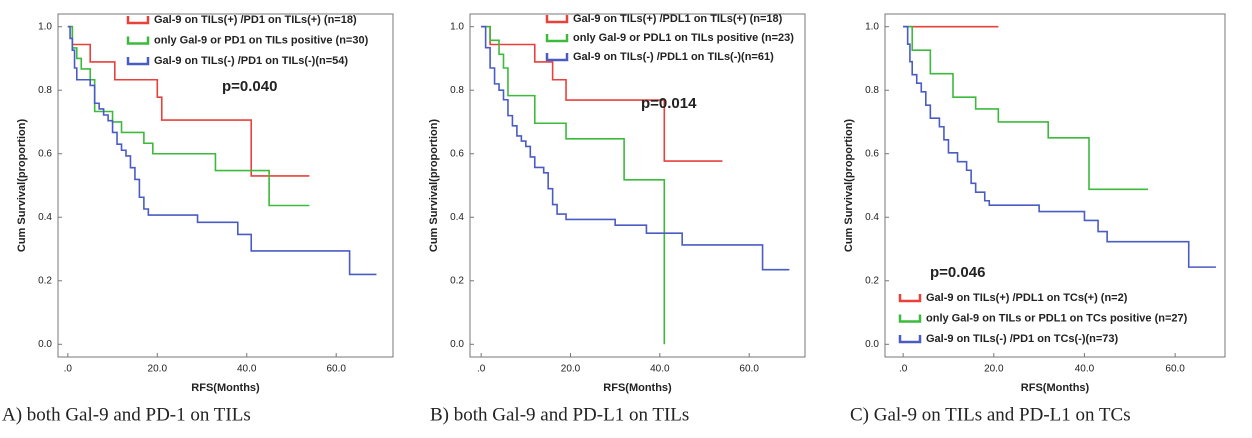 The height and width of the screenshot is (438, 1252). I want to click on p-value: p=0.014, so click(669, 103).